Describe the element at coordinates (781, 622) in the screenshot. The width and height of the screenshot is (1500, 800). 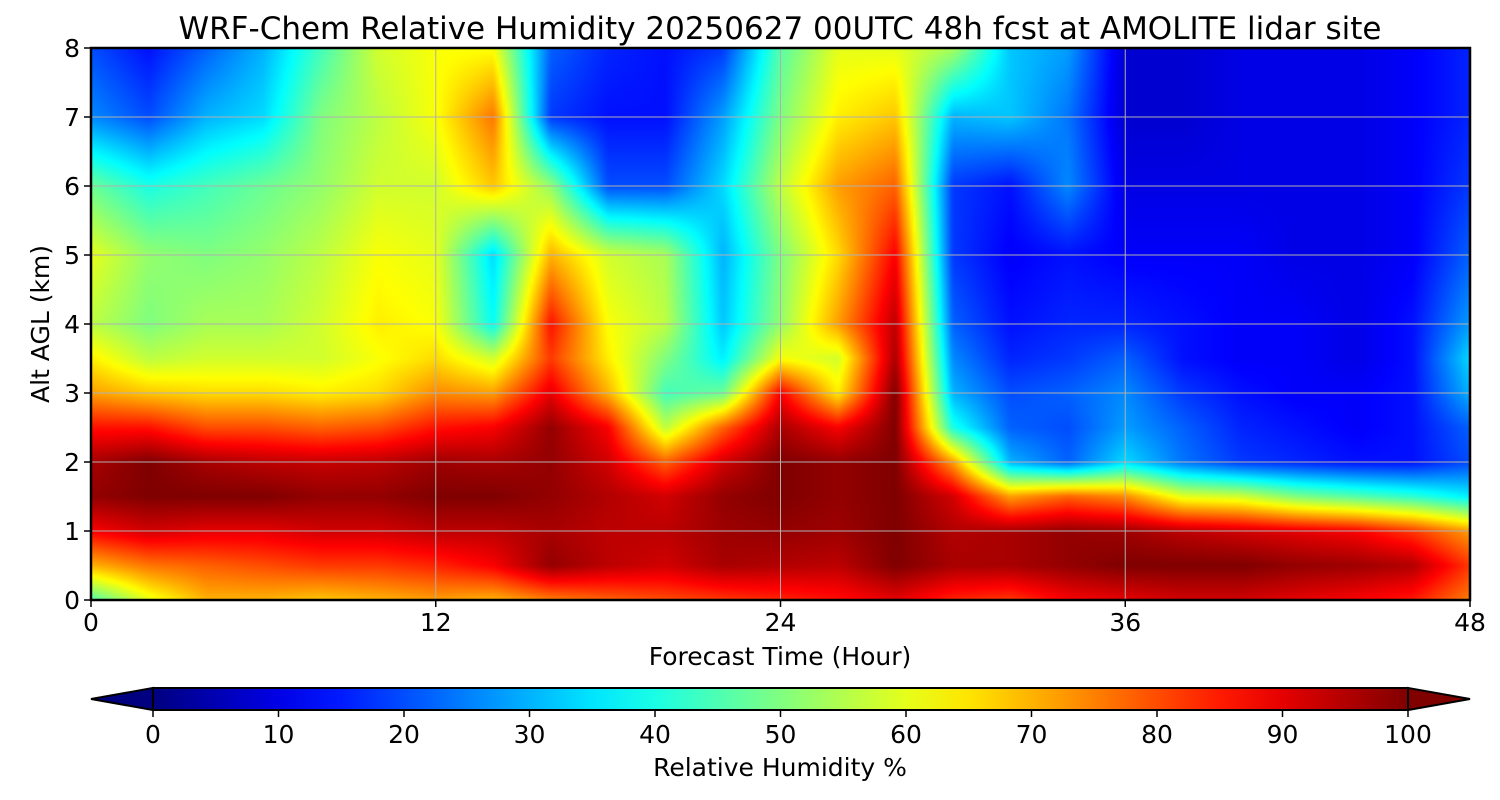
I see `x-tick-label: 24` at that location.